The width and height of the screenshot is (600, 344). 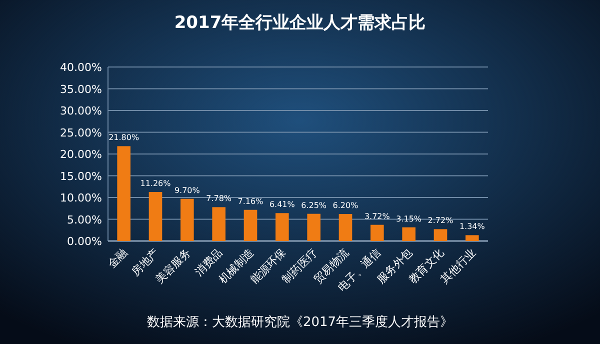 What do you see at coordinates (300, 322) in the screenshot?
I see `annotation: 数据来源：大数据研究院《2017年三季度人才报告》` at bounding box center [300, 322].